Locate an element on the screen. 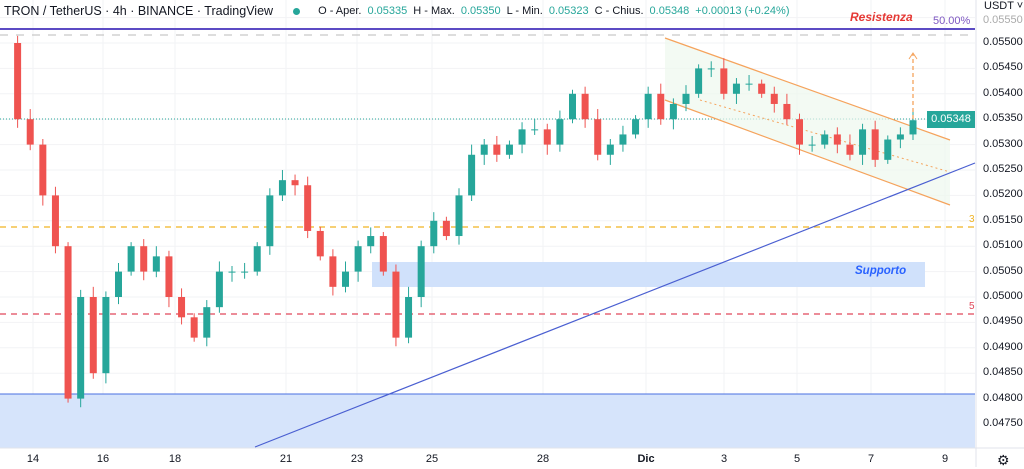 Image resolution: width=1024 pixels, height=469 pixels. time-tick: 14 is located at coordinates (33, 459).